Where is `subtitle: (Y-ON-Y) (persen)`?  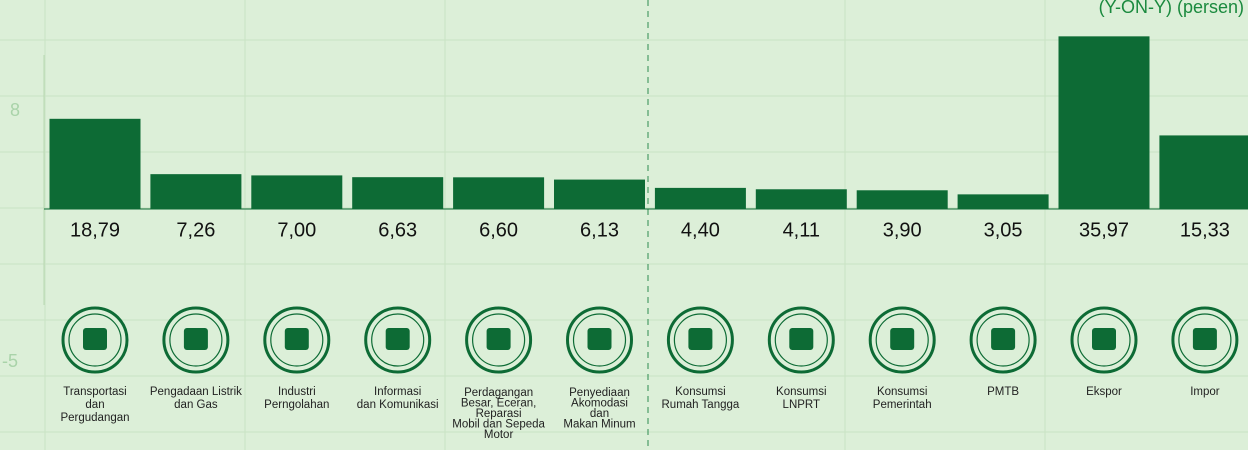 subtitle: (Y-ON-Y) (persen) is located at coordinates (1171, 8).